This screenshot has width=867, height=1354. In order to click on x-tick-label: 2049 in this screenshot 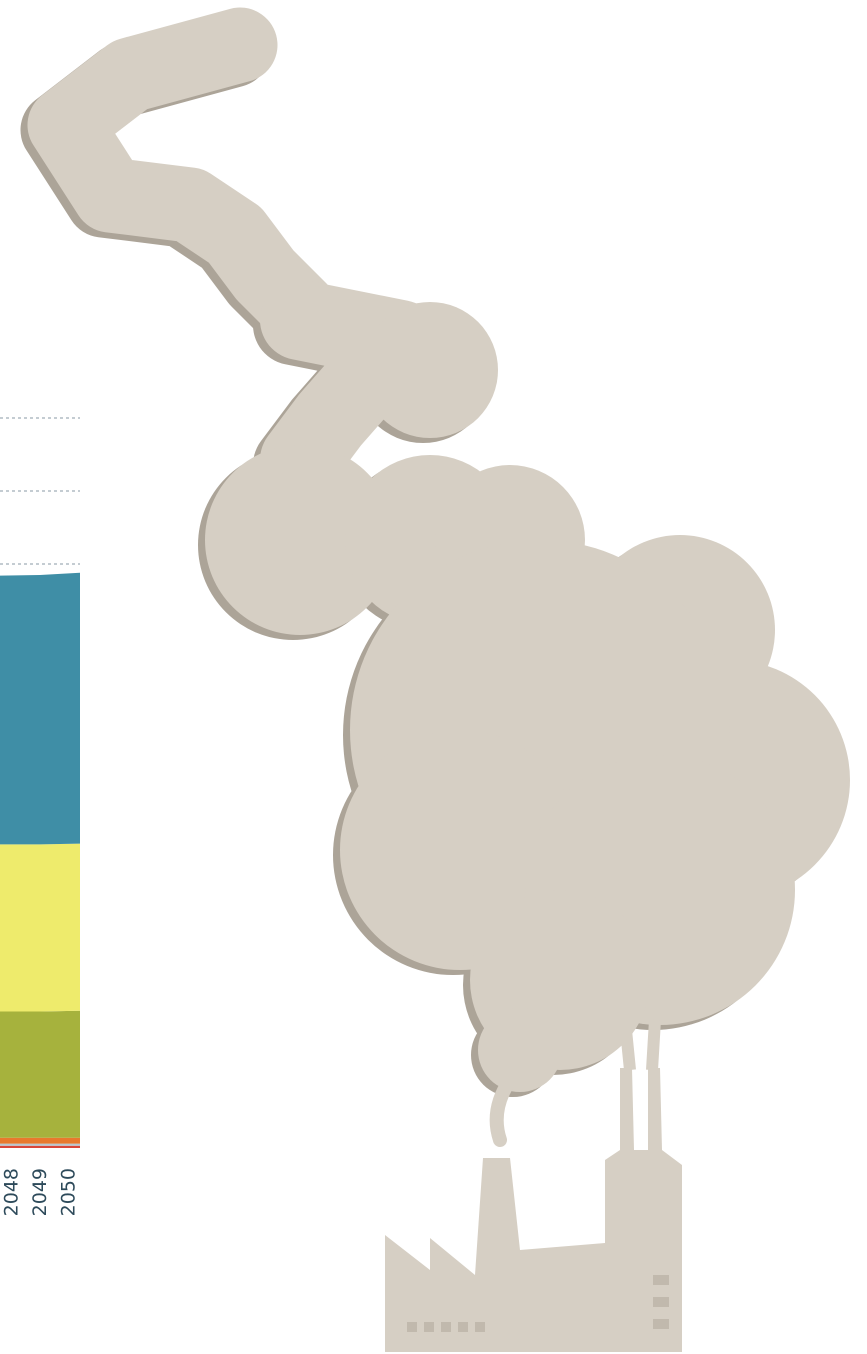, I will do `click(40, 1192)`.